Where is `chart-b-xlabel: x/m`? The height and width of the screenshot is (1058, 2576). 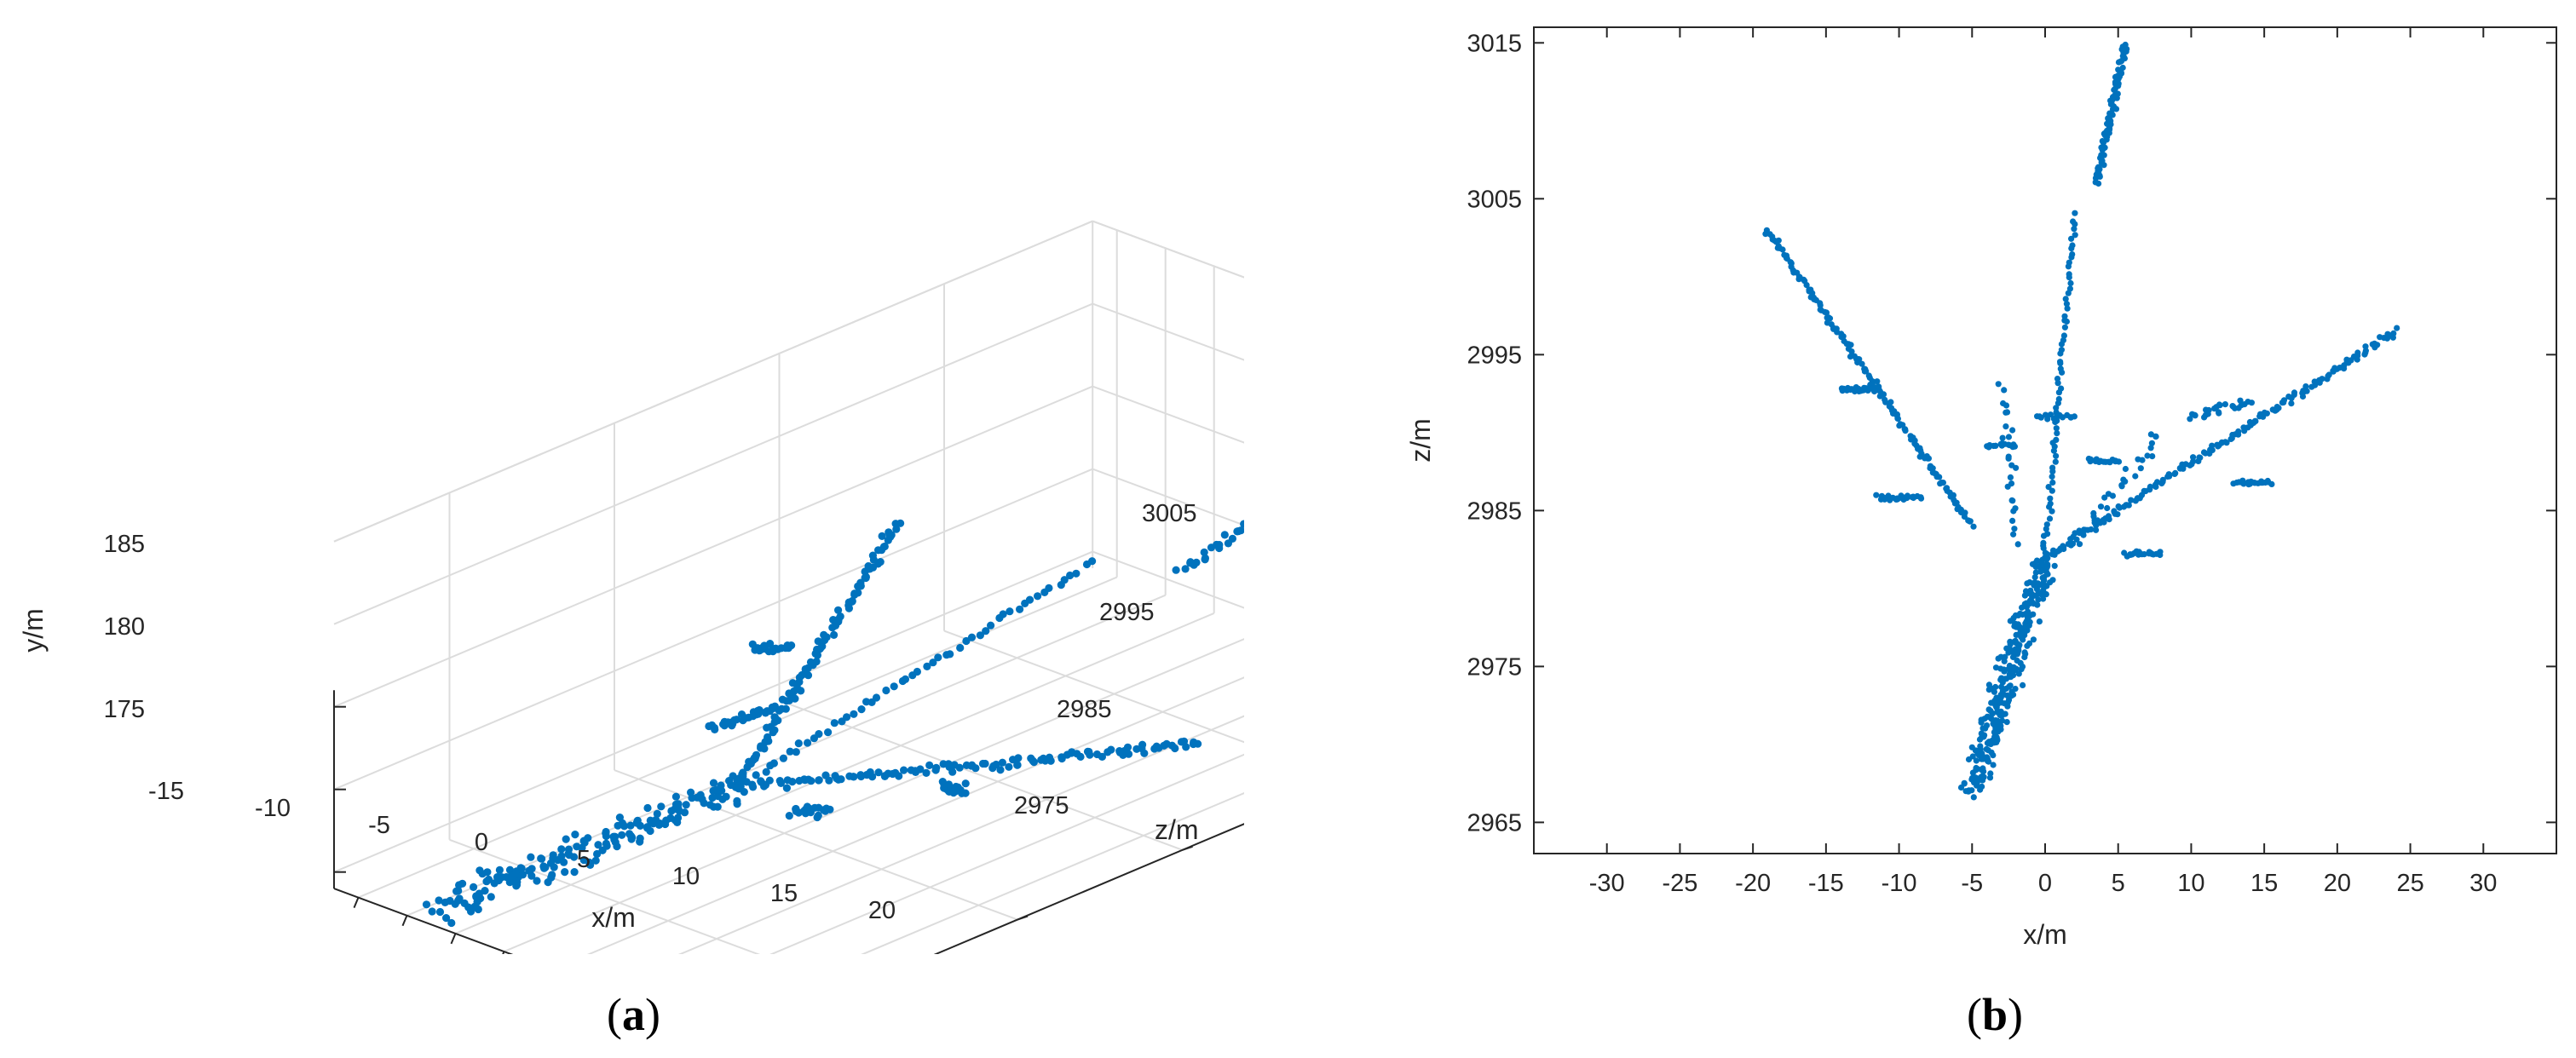 chart-b-xlabel: x/m is located at coordinates (2045, 935).